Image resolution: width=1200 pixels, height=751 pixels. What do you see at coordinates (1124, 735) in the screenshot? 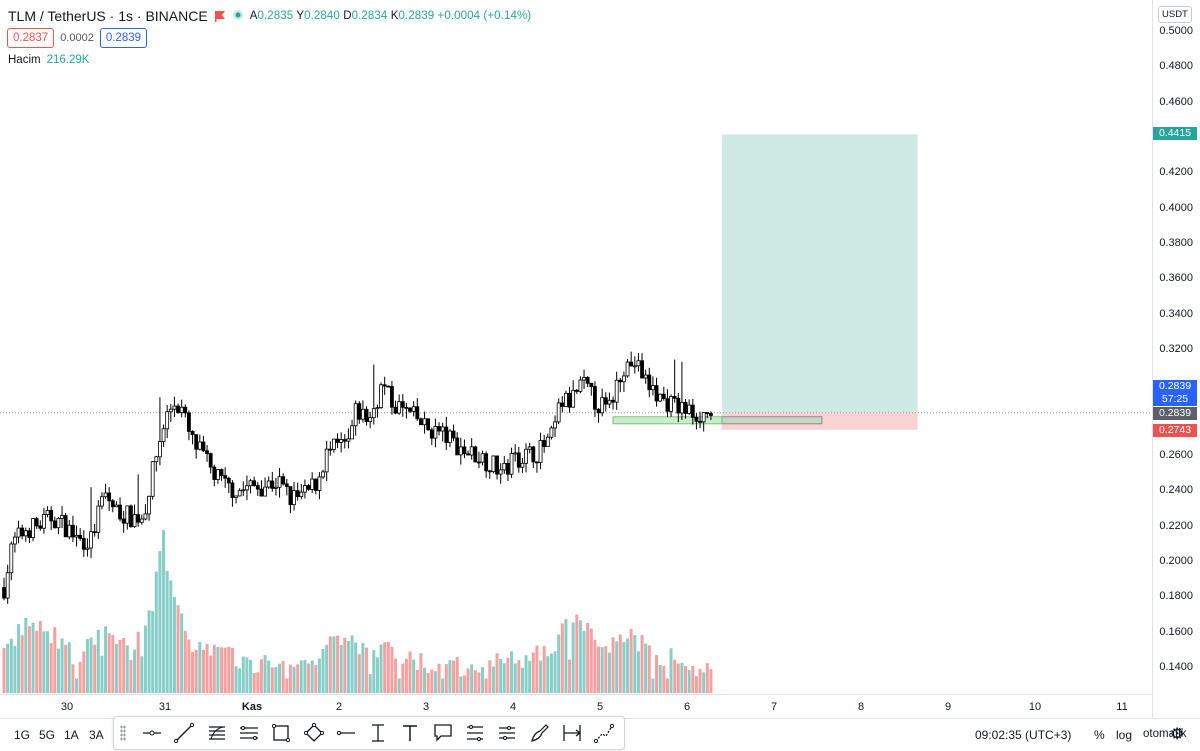
I see `log-scale-button: log` at bounding box center [1124, 735].